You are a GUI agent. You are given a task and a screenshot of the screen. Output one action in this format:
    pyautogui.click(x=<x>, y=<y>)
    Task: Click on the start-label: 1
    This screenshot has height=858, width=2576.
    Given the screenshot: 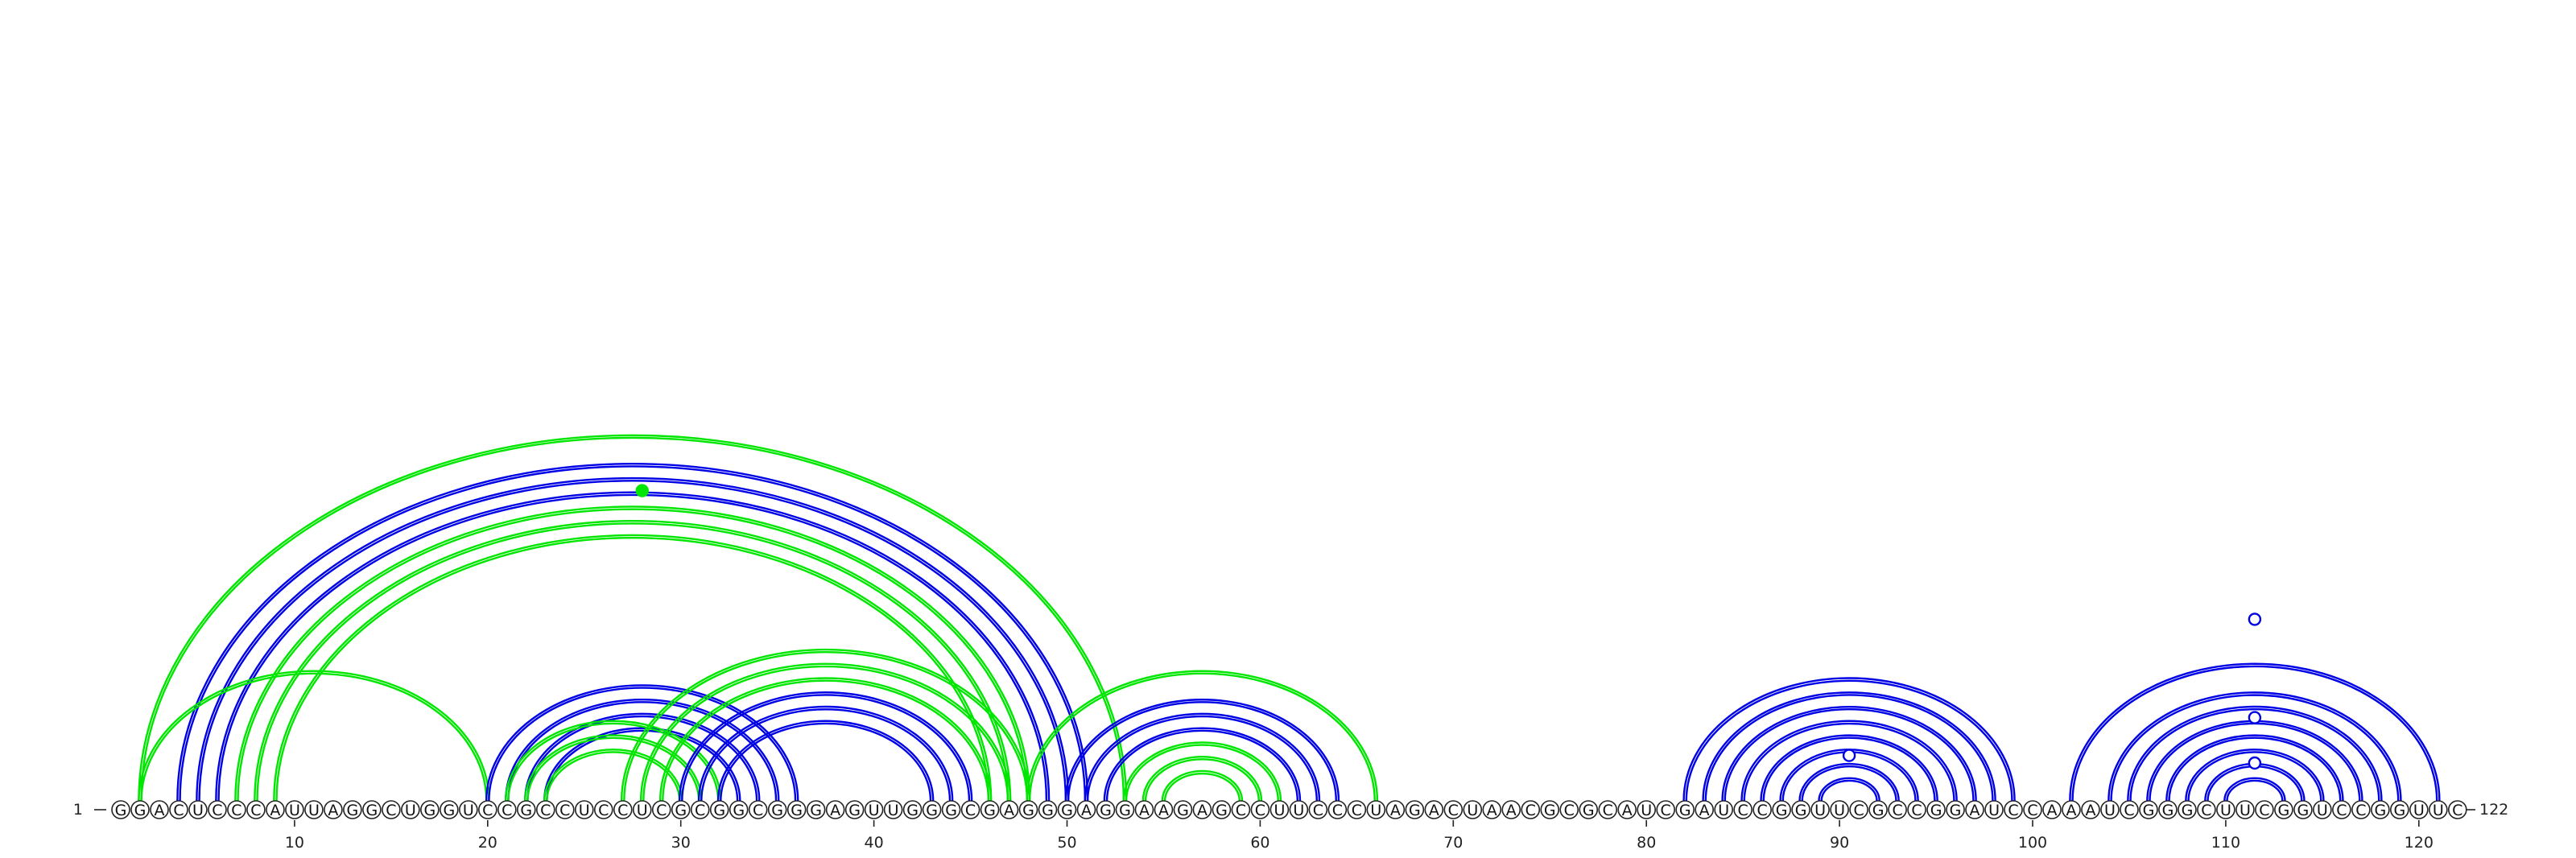 What is the action you would take?
    pyautogui.click(x=78, y=810)
    